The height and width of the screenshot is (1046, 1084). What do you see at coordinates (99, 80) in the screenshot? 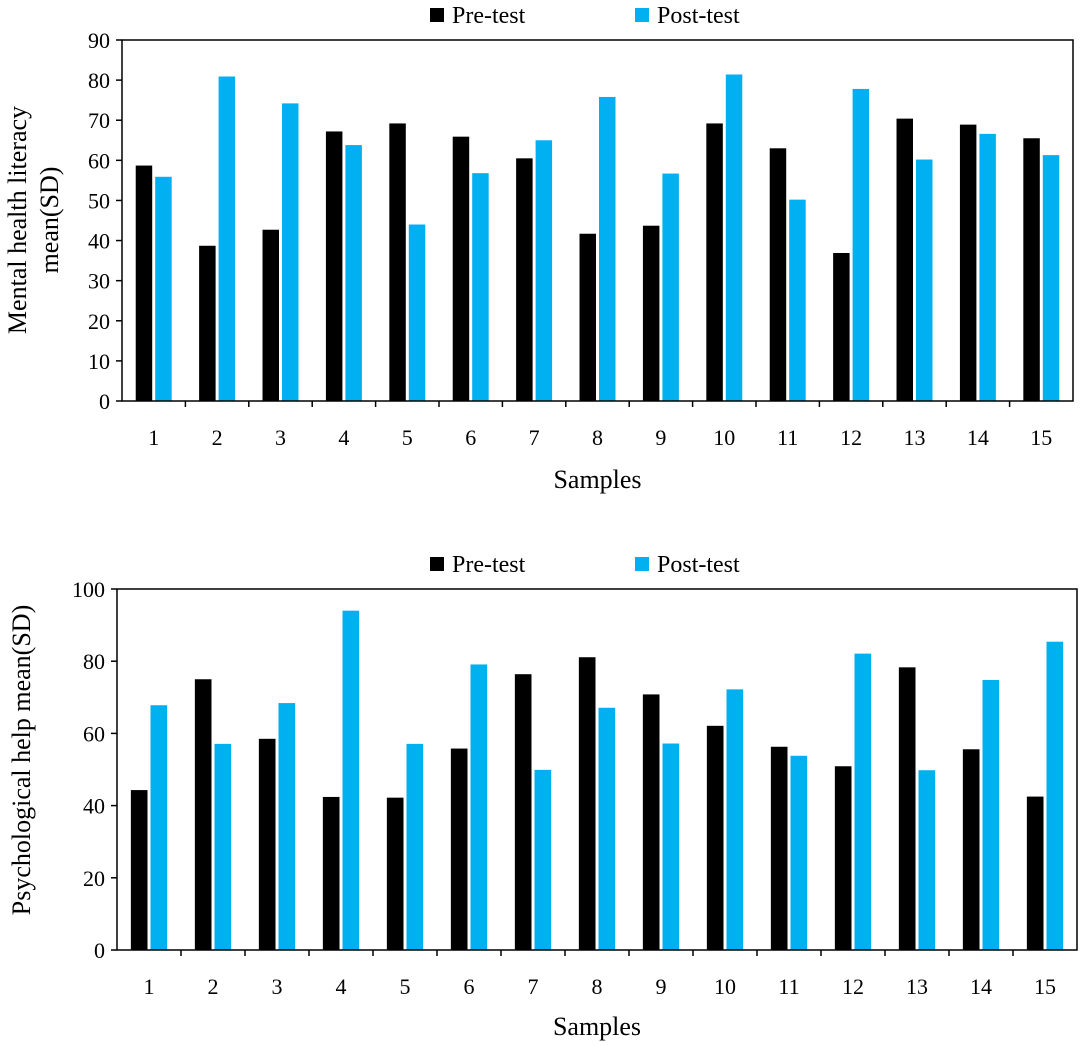
I see `y-tick-label: 80` at bounding box center [99, 80].